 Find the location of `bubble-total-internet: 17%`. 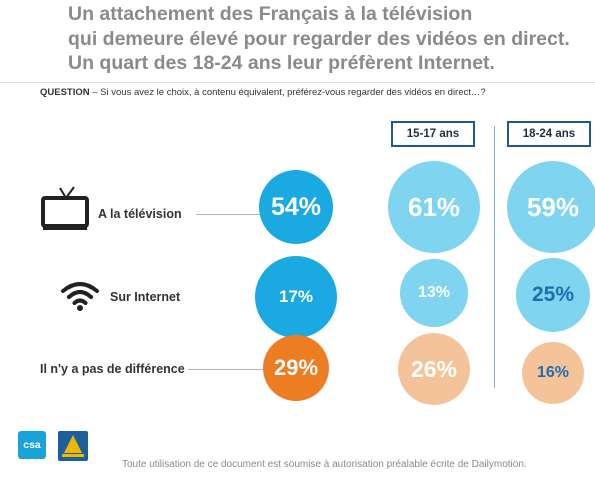

bubble-total-internet: 17% is located at coordinates (296, 297).